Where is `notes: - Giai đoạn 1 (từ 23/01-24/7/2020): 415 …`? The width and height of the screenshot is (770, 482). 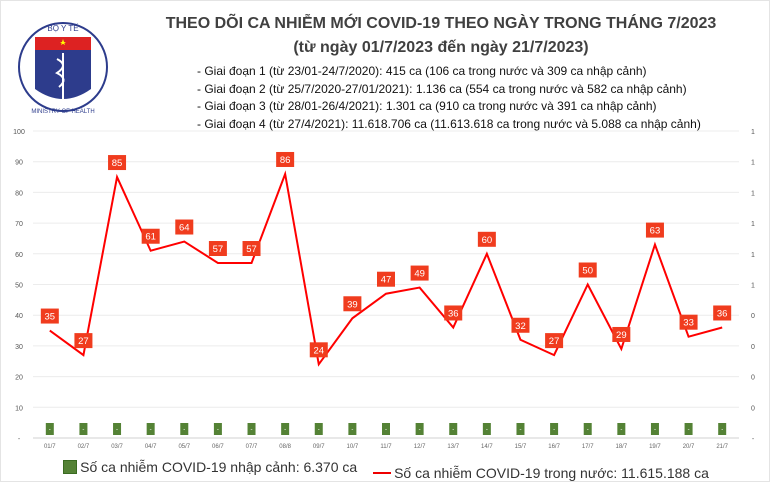
notes: - Giai đoạn 1 (từ 23/01-24/7/2020): 415 … is located at coordinates (449, 98).